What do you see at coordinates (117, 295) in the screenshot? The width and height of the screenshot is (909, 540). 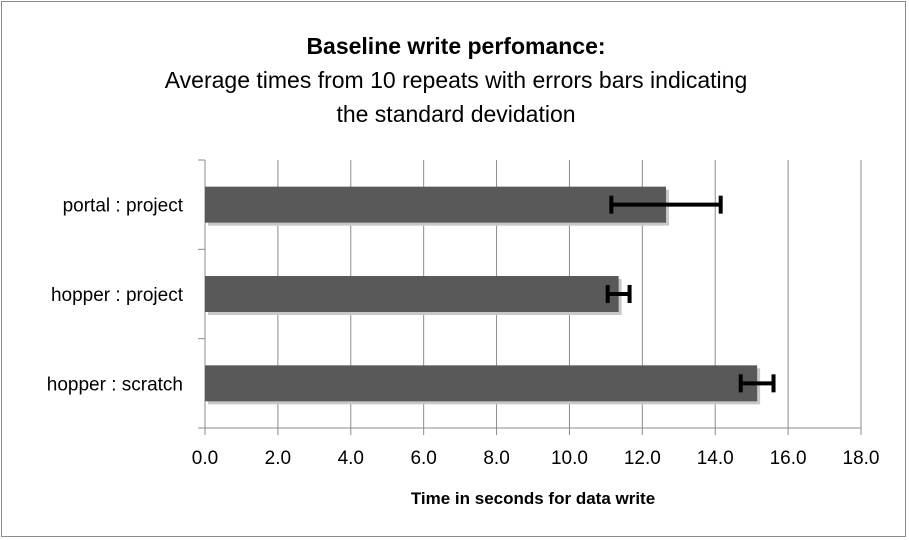 I see `category-label-1: hopper : project` at bounding box center [117, 295].